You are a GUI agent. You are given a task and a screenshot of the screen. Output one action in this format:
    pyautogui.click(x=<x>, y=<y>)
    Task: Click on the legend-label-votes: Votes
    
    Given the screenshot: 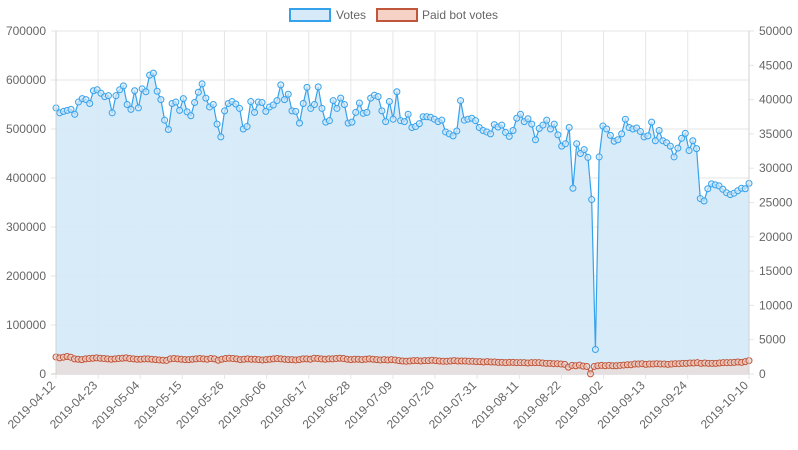 What is the action you would take?
    pyautogui.click(x=351, y=15)
    